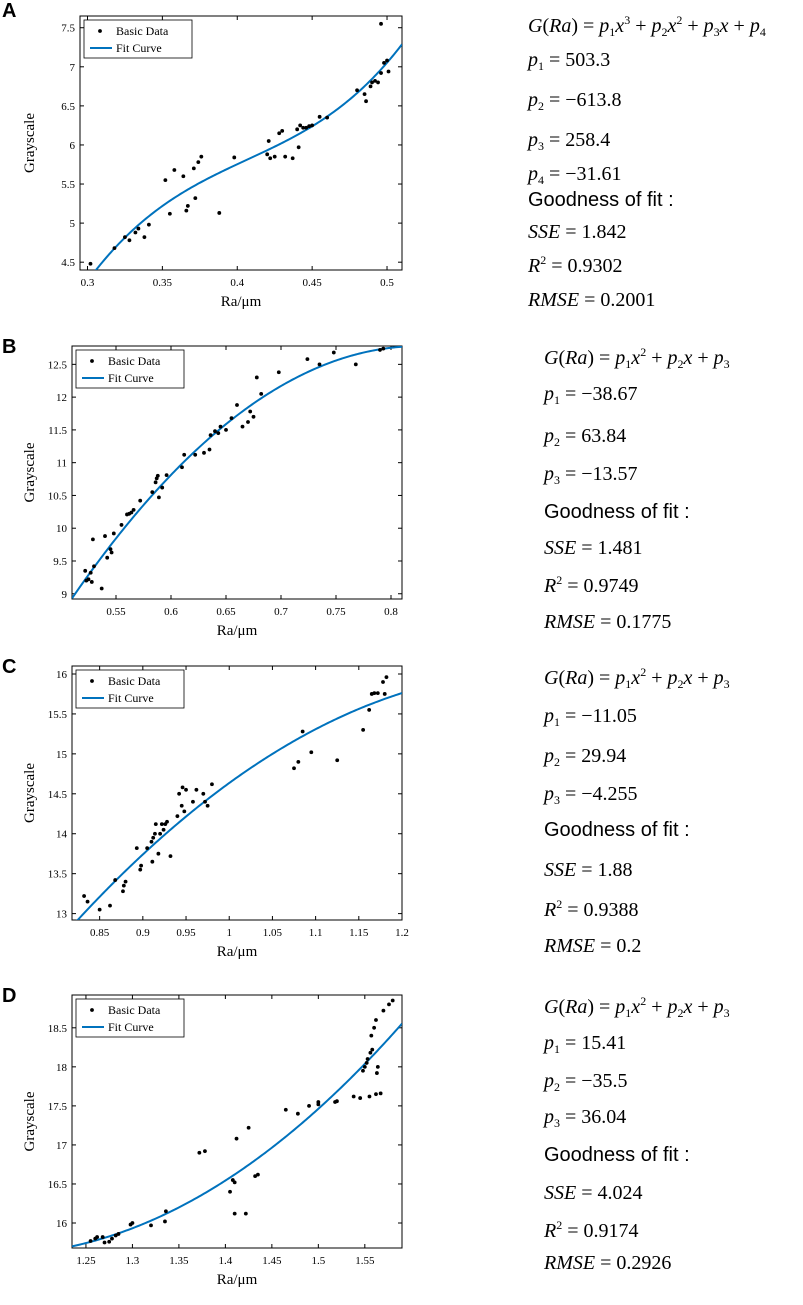  What do you see at coordinates (60, 562) in the screenshot?
I see `y-tick-label: 9.5` at bounding box center [60, 562].